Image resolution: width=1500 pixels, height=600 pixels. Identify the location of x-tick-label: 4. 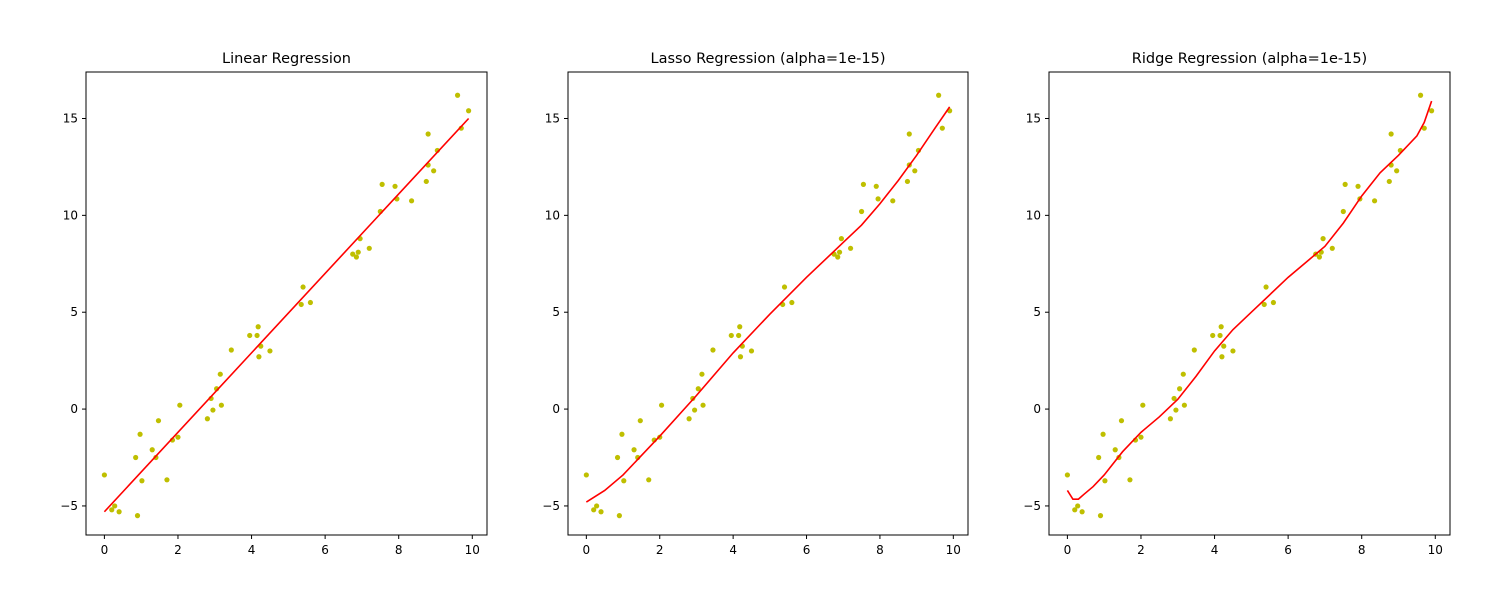
(1215, 550).